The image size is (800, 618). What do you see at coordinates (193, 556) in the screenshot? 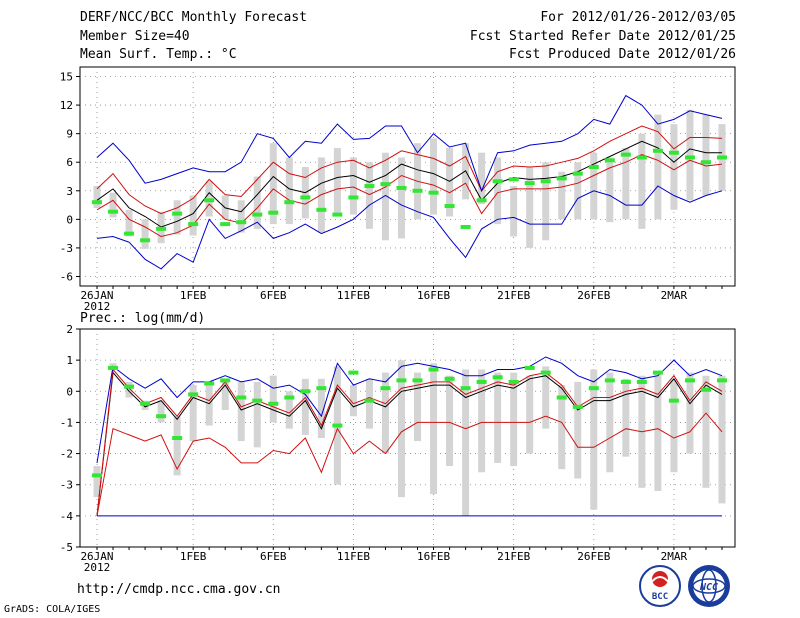
I see `x-tick-label: 1FEB` at bounding box center [193, 556].